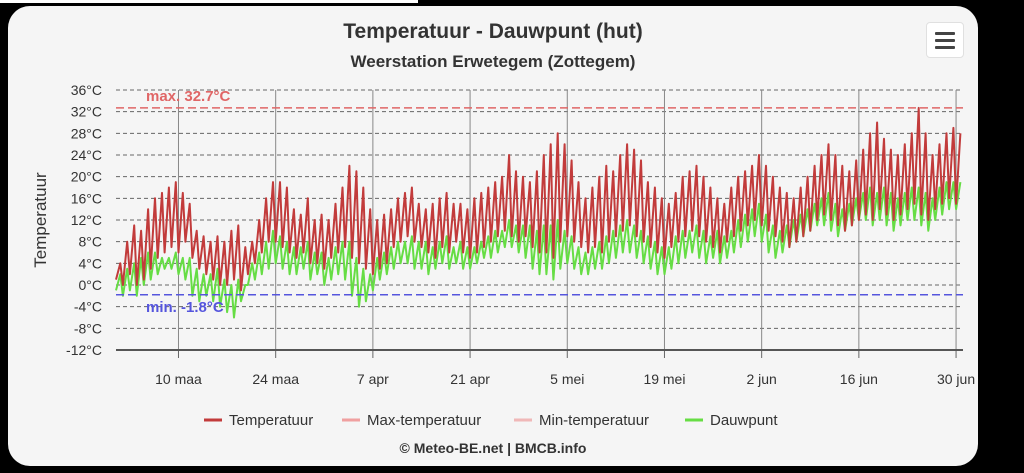  I want to click on y-tick-label: 0°C, so click(91, 285).